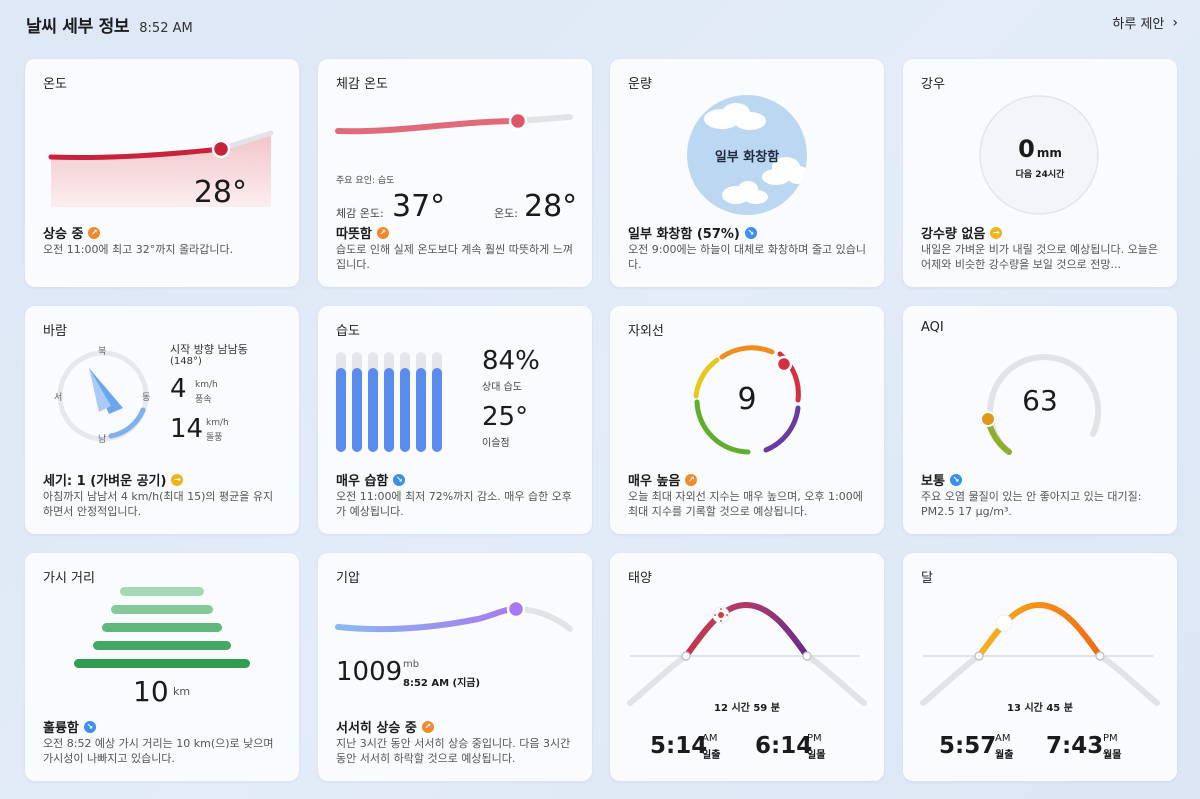  I want to click on uv-gauge, so click(747, 400).